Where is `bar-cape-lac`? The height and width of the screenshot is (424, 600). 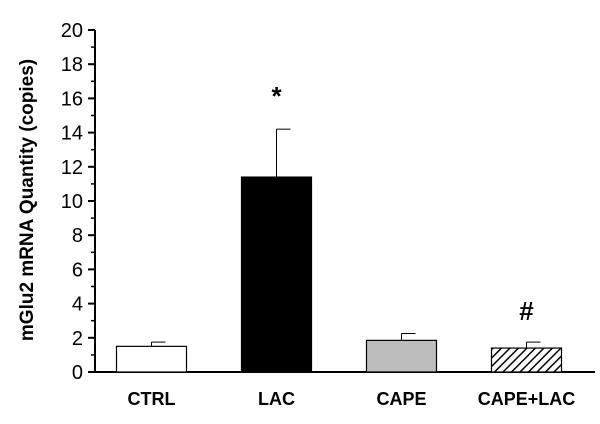
bar-cape-lac is located at coordinates (526, 360).